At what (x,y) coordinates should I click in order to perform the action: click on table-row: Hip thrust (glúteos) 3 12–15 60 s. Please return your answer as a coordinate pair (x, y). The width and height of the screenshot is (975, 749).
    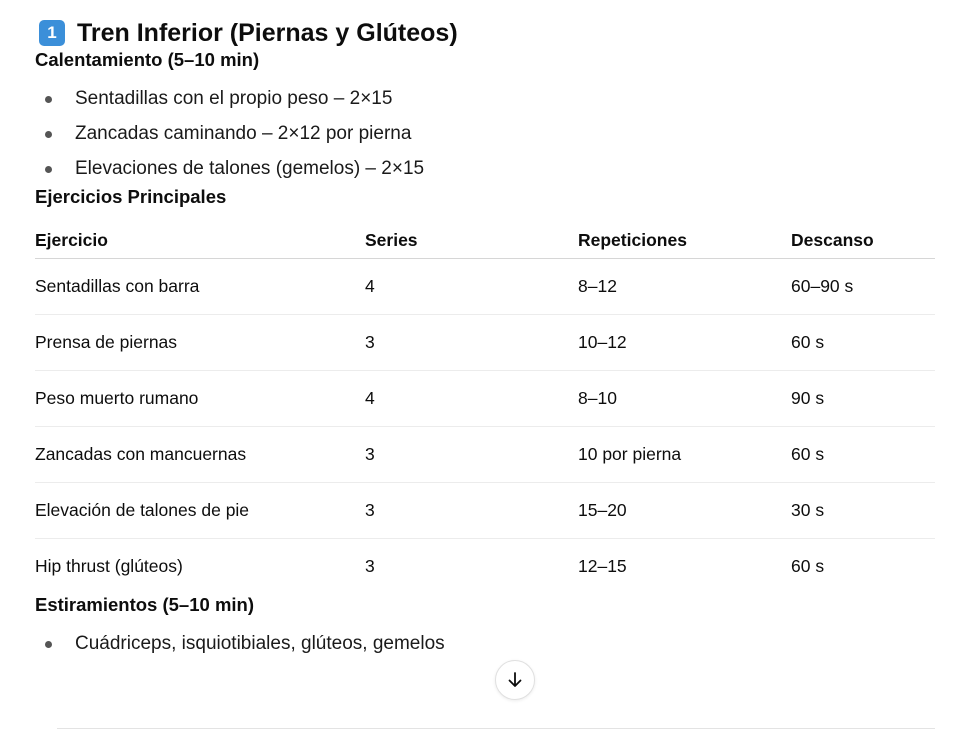
    Looking at the image, I should click on (485, 567).